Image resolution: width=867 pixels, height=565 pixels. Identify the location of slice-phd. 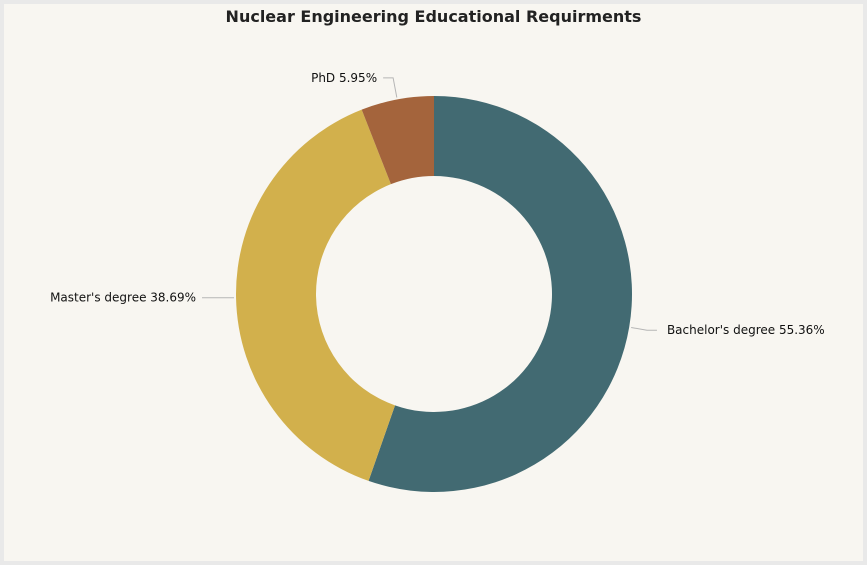
(397, 140).